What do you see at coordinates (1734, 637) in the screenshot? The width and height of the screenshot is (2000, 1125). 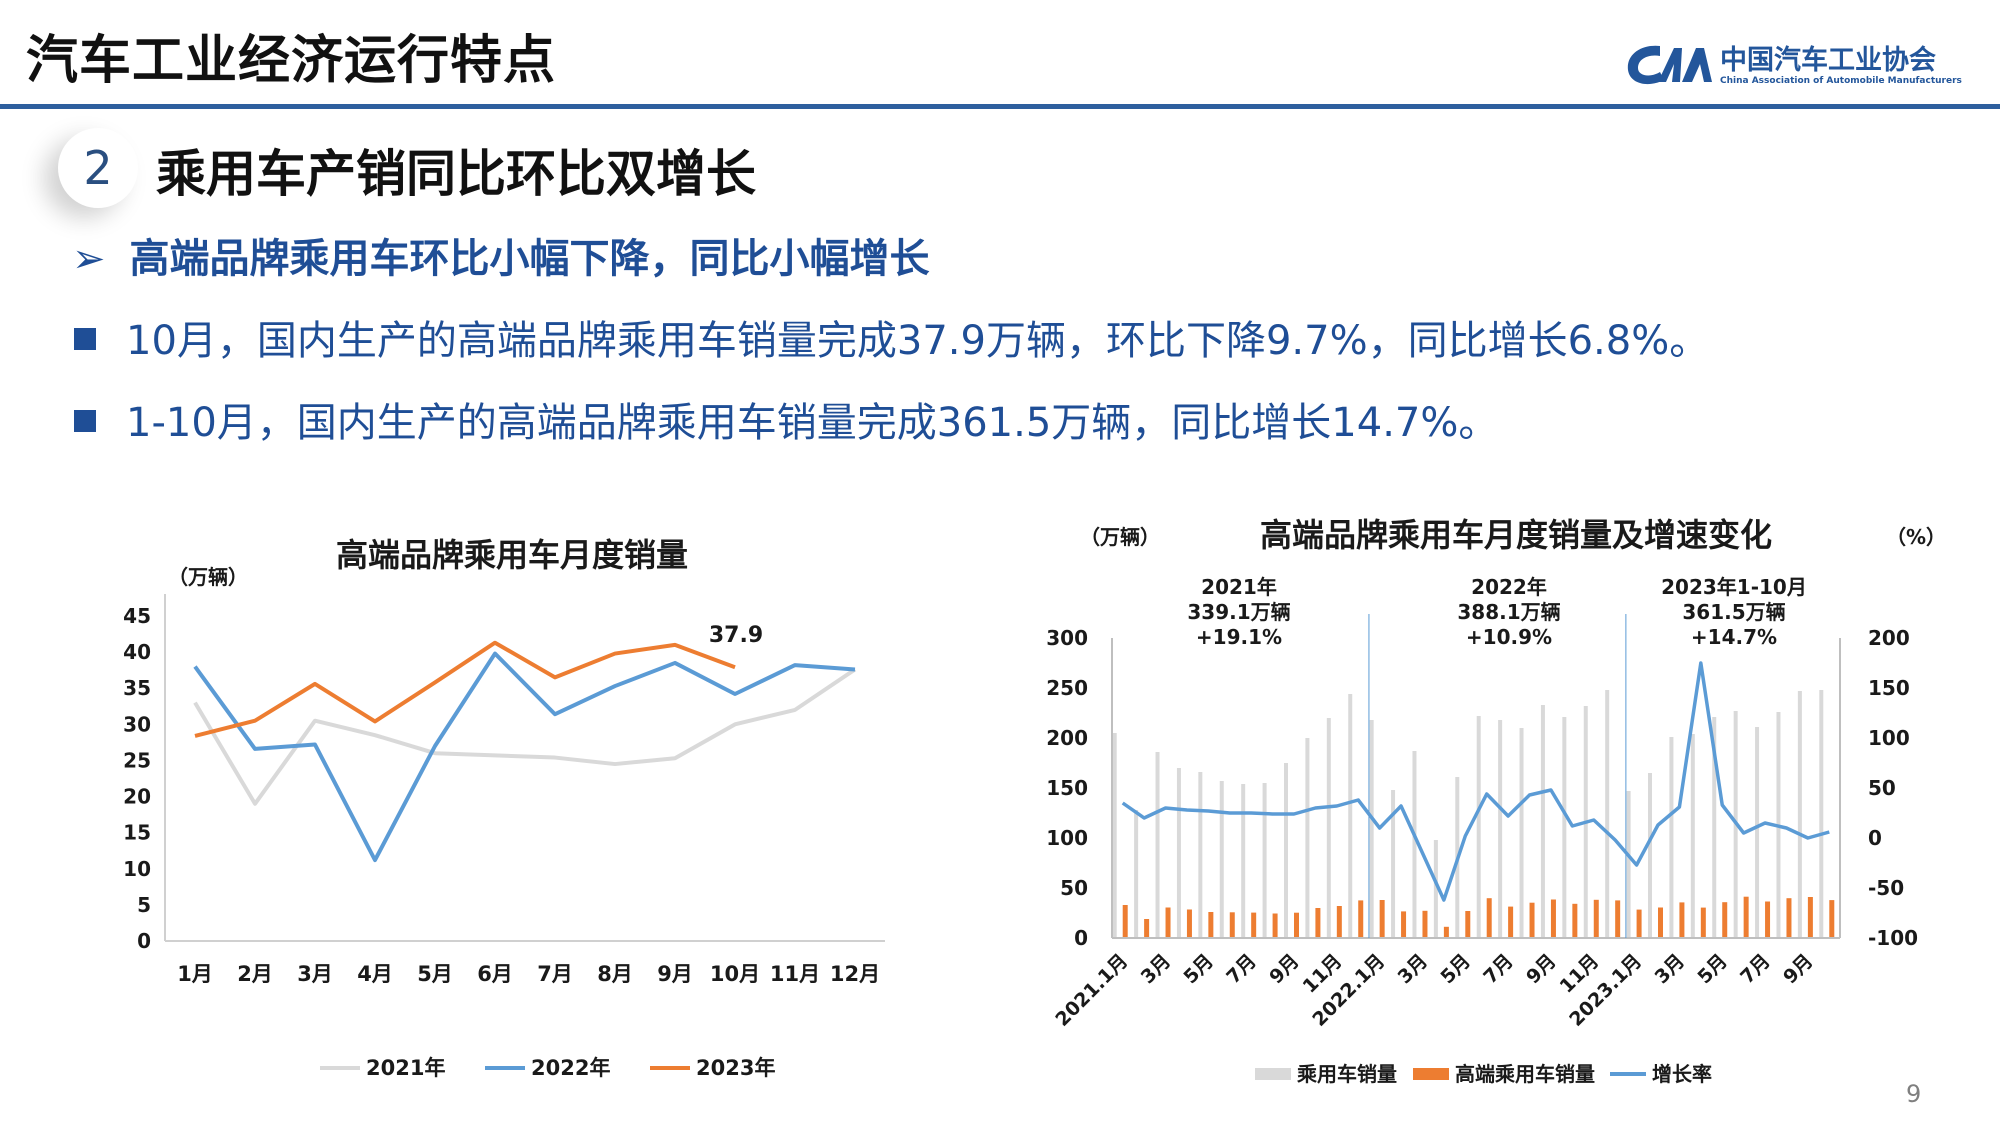 I see `period-annotation: +14.7%` at bounding box center [1734, 637].